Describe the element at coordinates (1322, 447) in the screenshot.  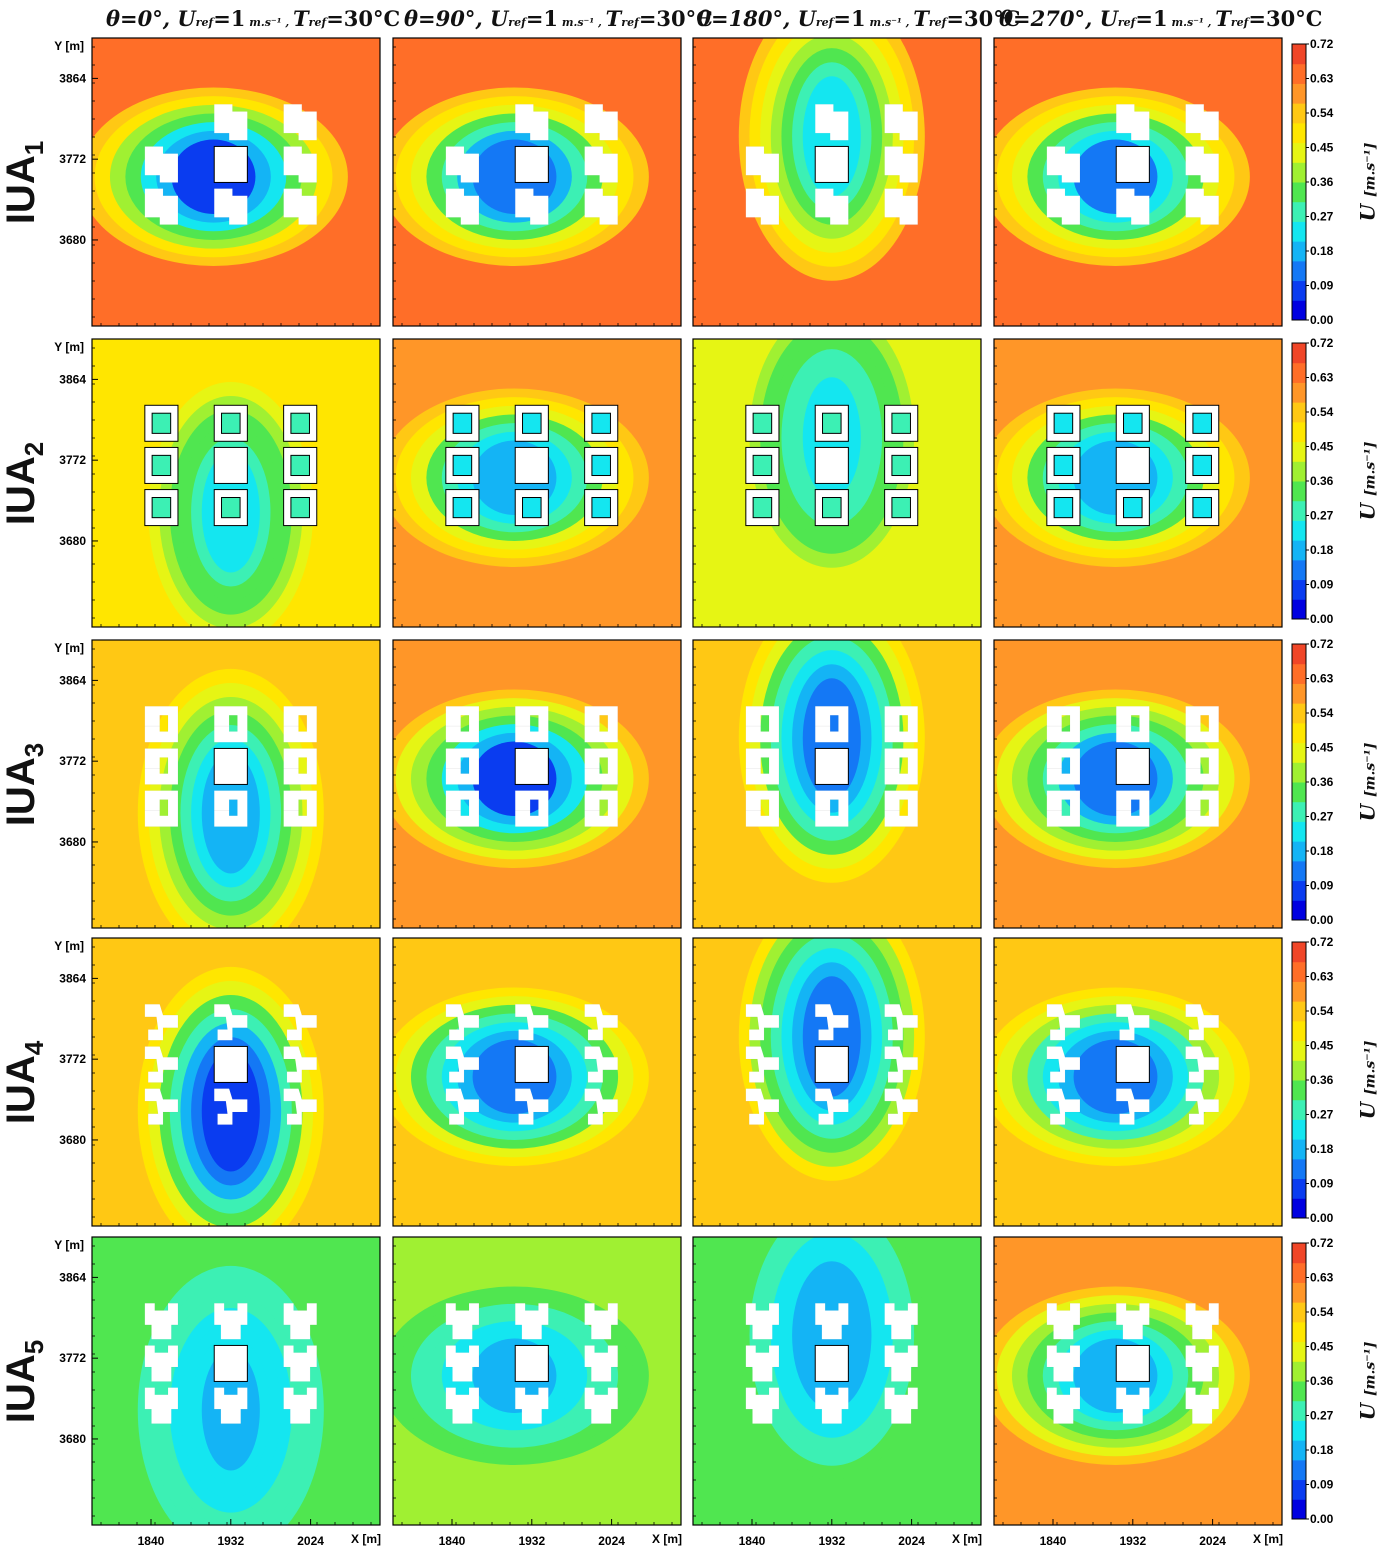
I see `colorbar-tick-label: 0.45` at that location.